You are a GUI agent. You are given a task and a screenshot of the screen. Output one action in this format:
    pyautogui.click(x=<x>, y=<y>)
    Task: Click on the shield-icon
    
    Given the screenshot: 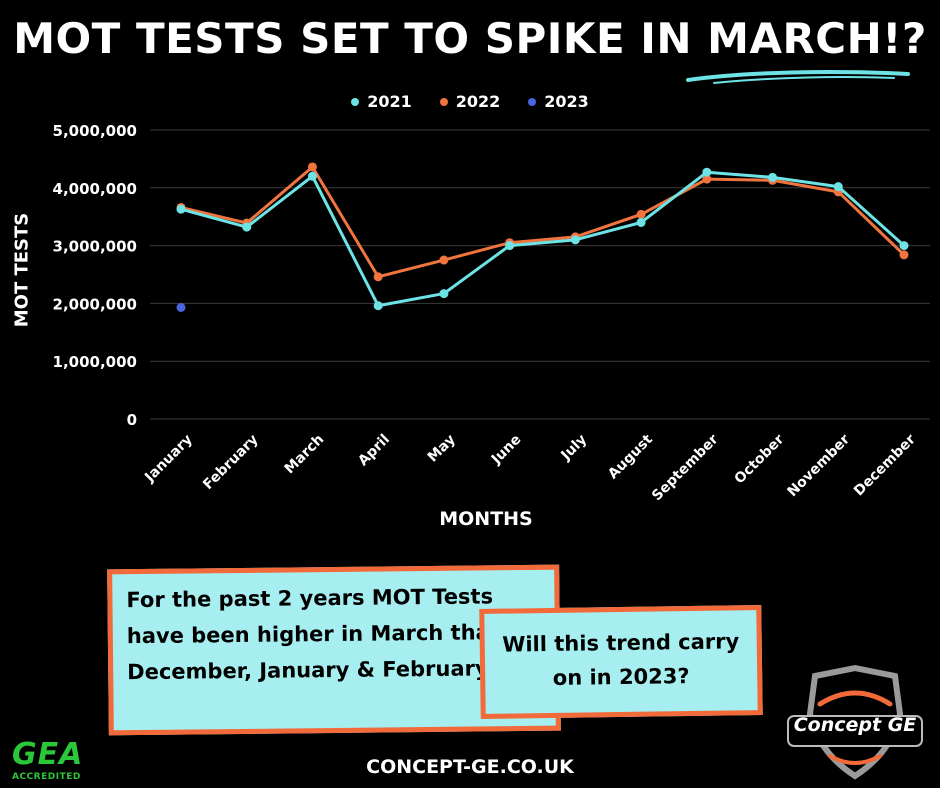 What is the action you would take?
    pyautogui.click(x=855, y=722)
    